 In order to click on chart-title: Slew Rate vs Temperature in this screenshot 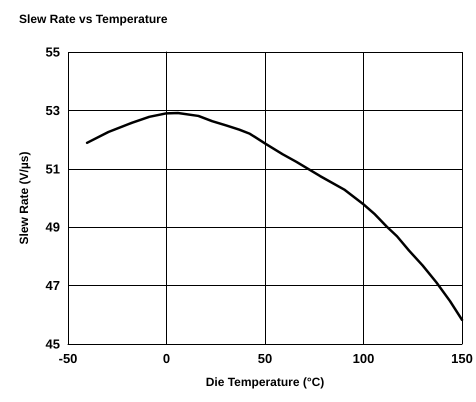, I will do `click(93, 19)`.